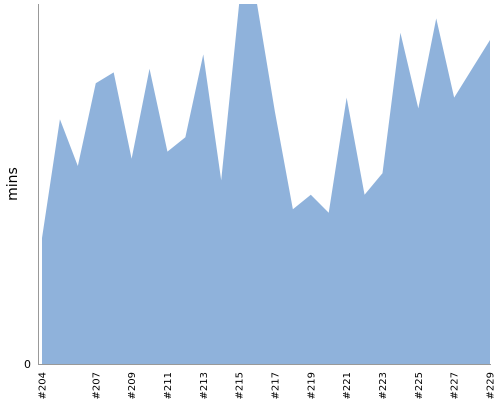  What do you see at coordinates (311, 385) in the screenshot?
I see `x-tick-label: #219` at bounding box center [311, 385].